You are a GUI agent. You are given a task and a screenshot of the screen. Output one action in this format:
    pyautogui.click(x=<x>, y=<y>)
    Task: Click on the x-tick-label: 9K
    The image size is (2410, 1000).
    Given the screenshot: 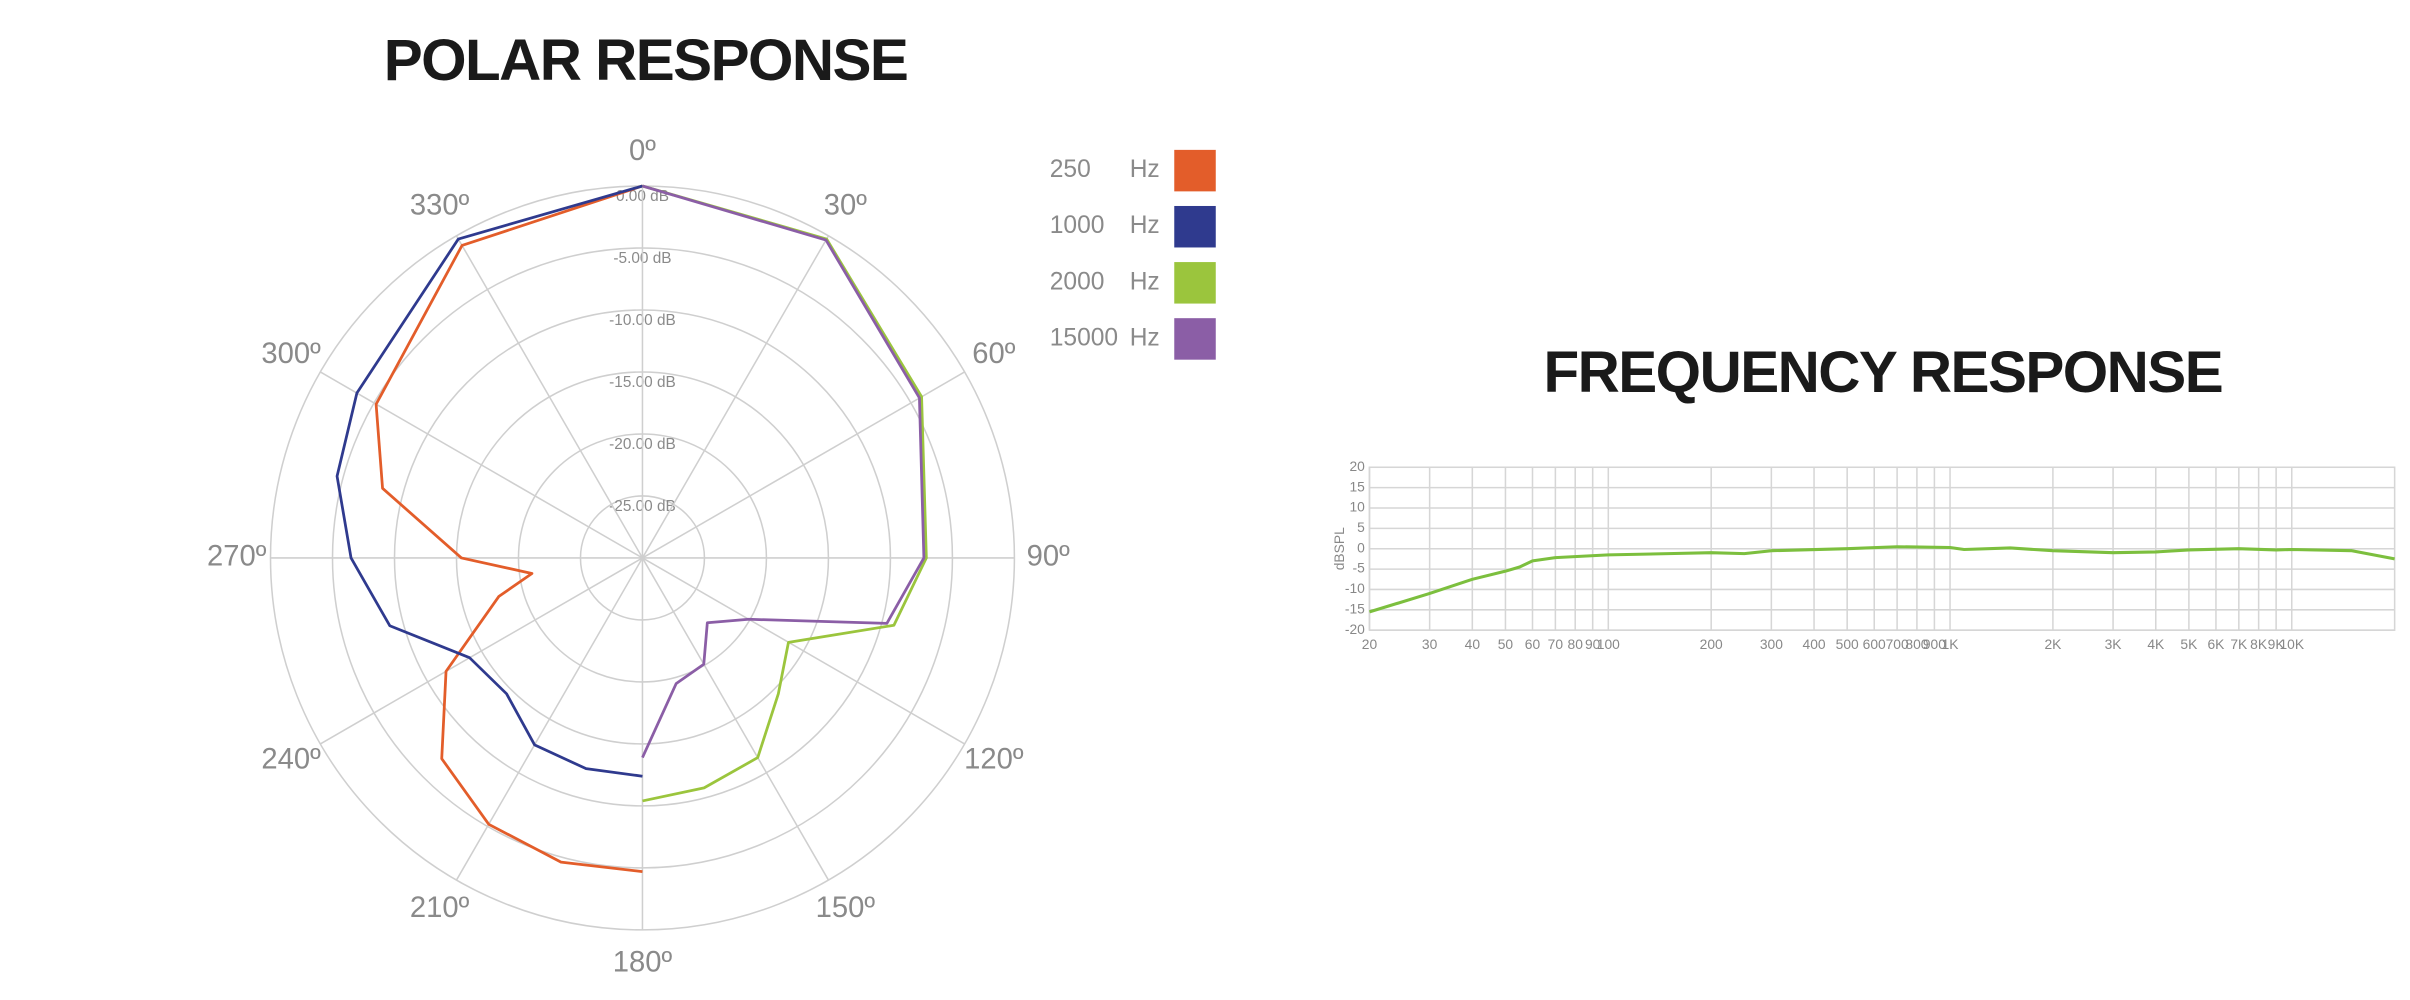 What is the action you would take?
    pyautogui.click(x=2277, y=644)
    